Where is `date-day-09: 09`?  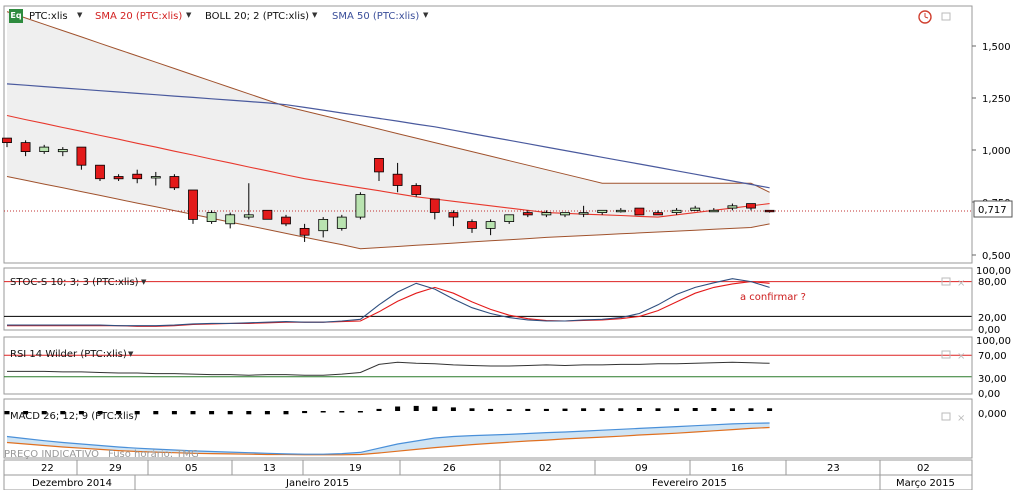
date-day-09: 09 is located at coordinates (641, 468).